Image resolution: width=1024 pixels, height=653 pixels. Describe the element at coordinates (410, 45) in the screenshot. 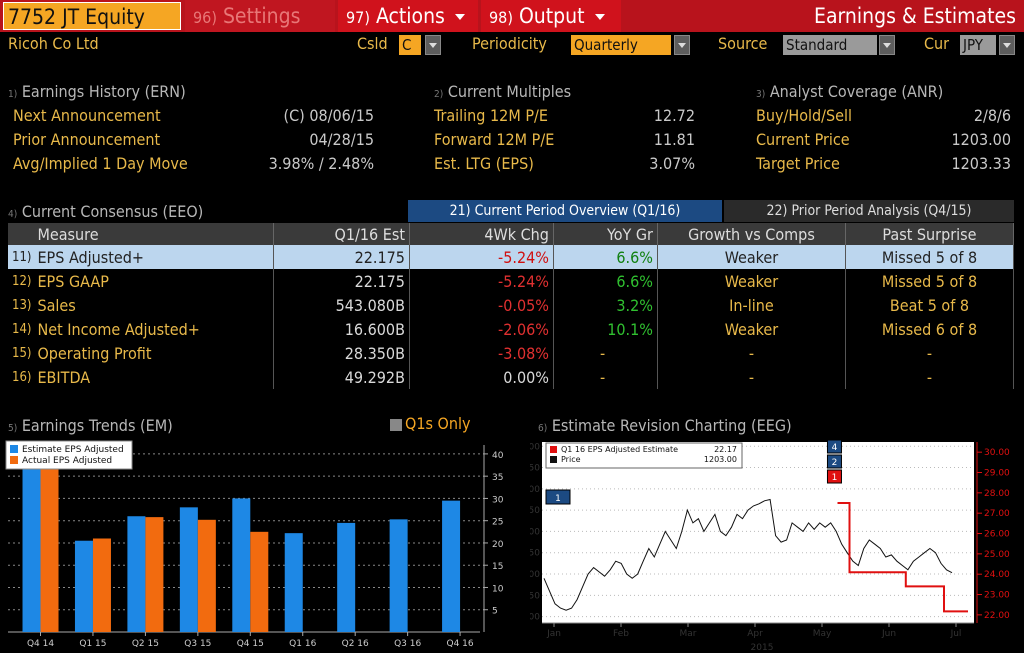

I see `csld-select: C` at that location.